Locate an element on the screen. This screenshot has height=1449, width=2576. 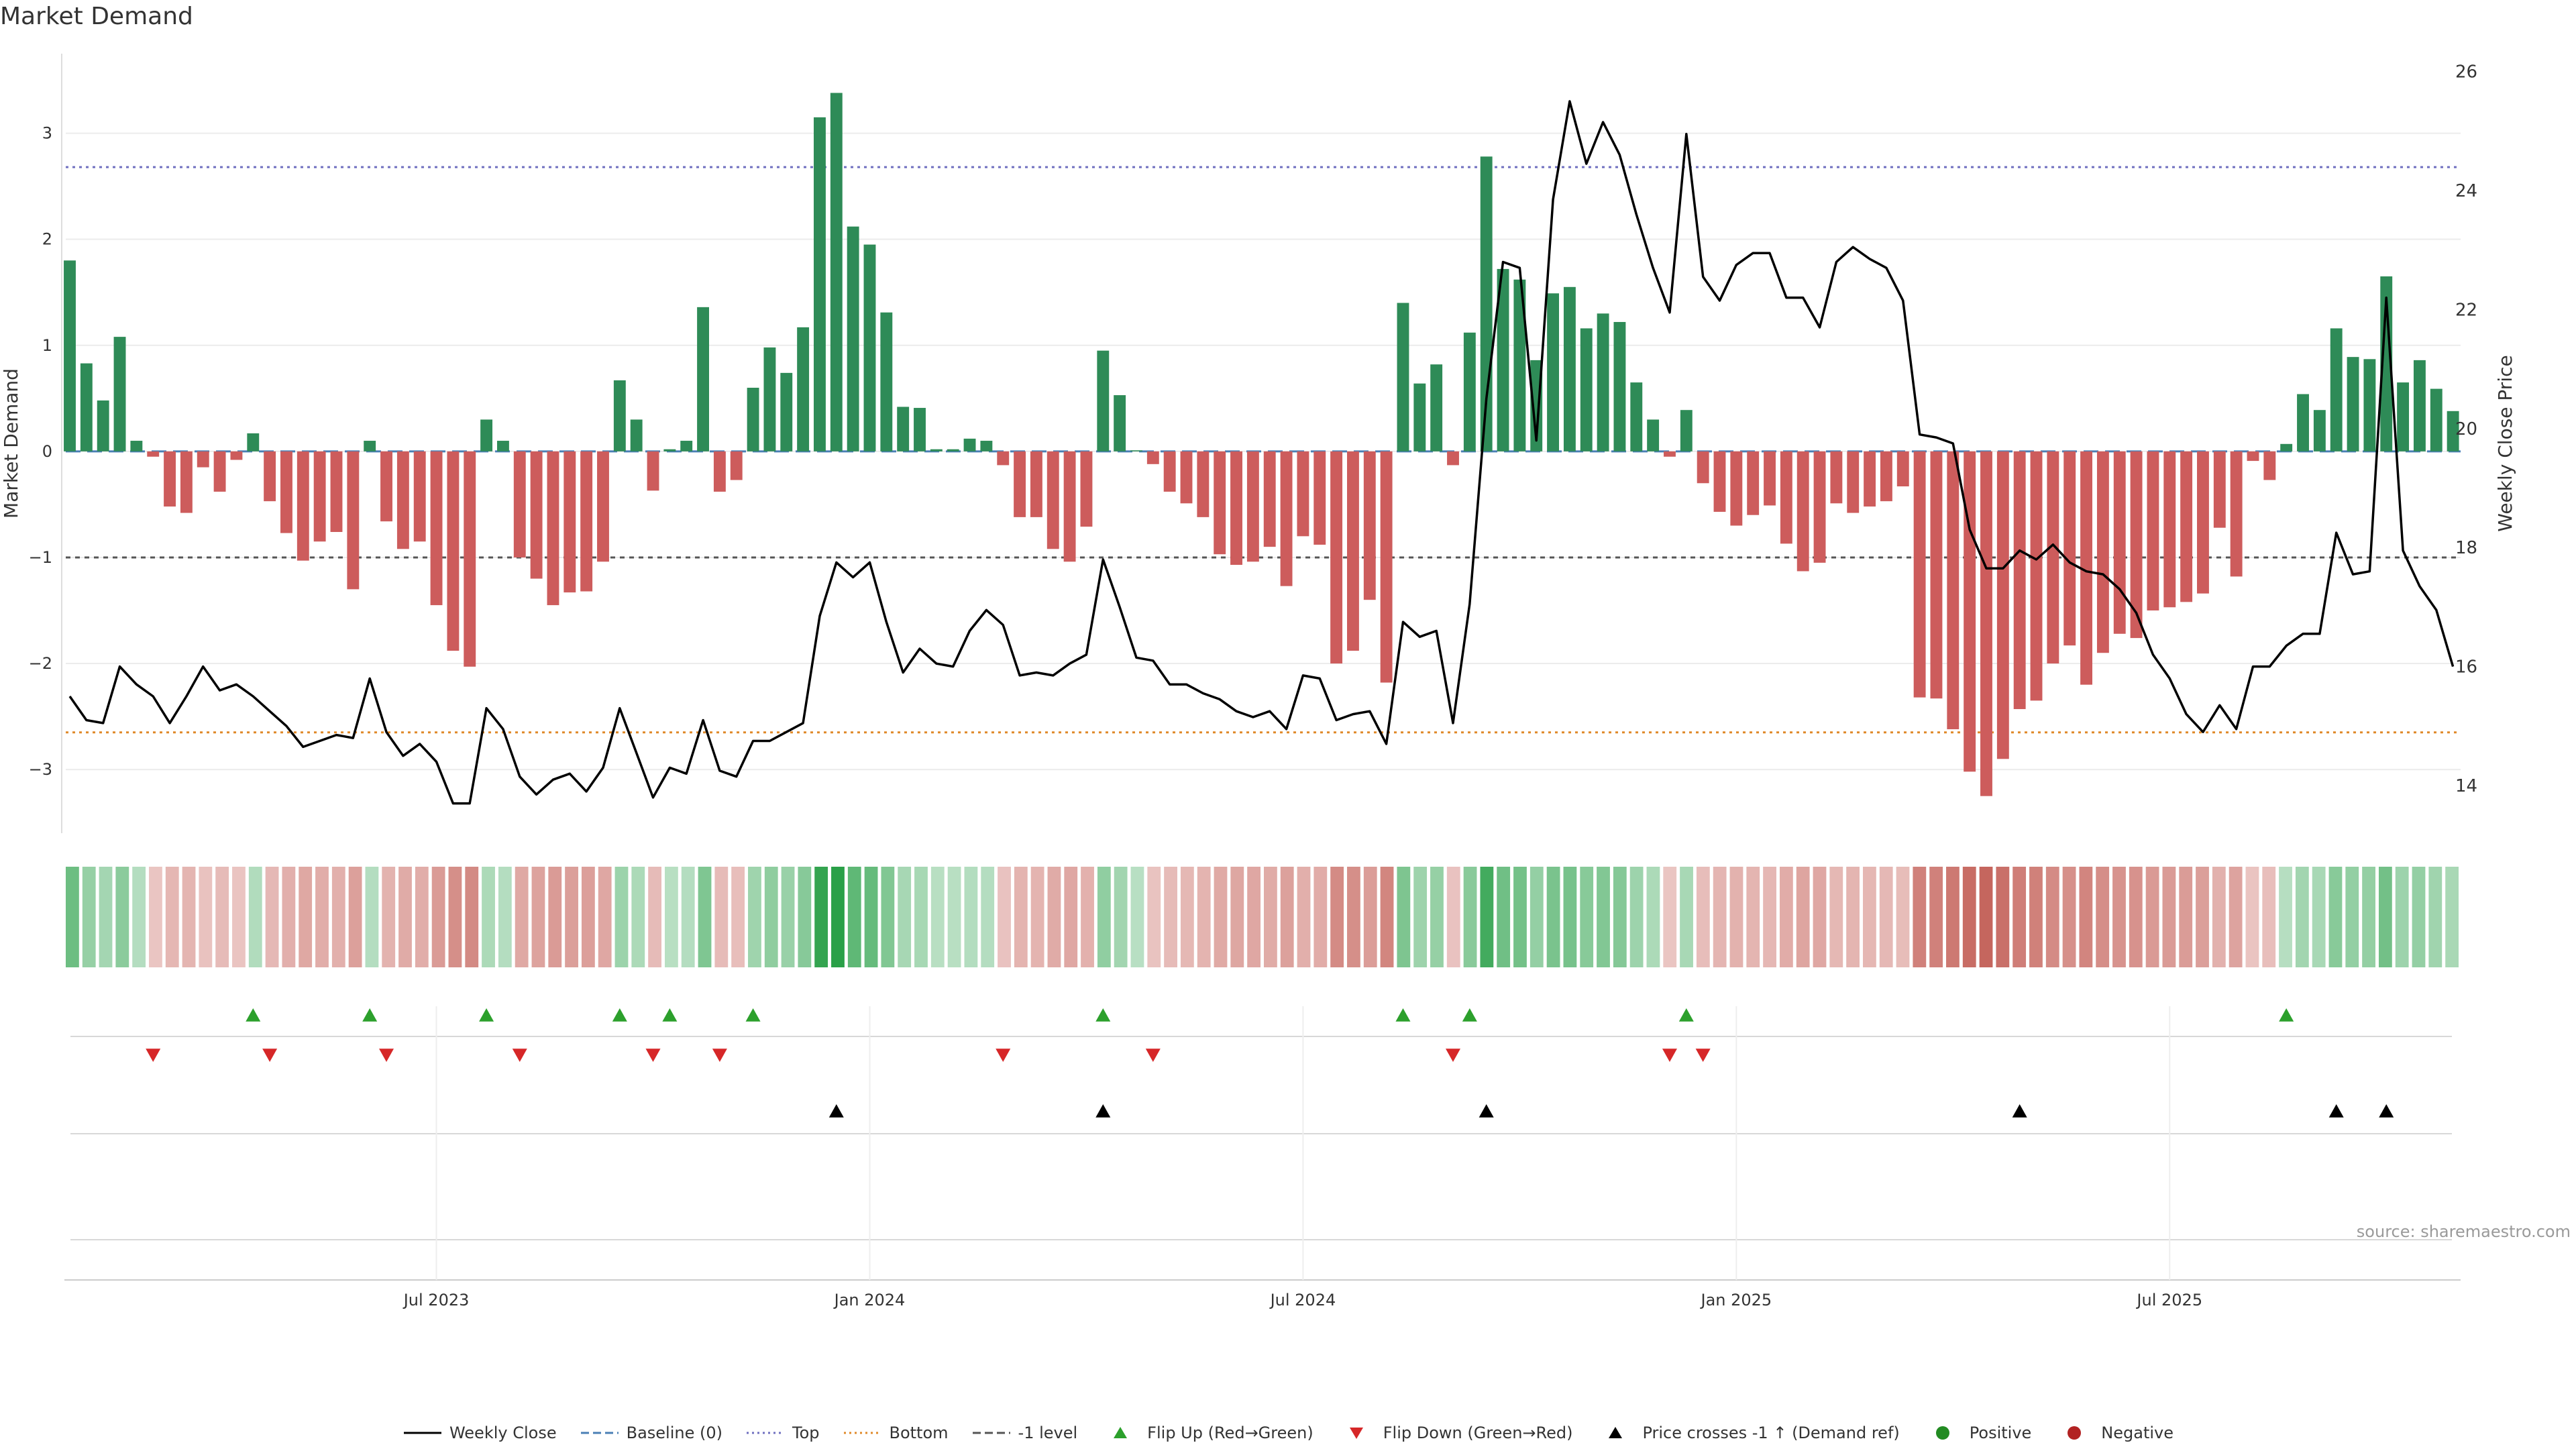
legend-item-neg1: -1 level is located at coordinates (1024, 1433).